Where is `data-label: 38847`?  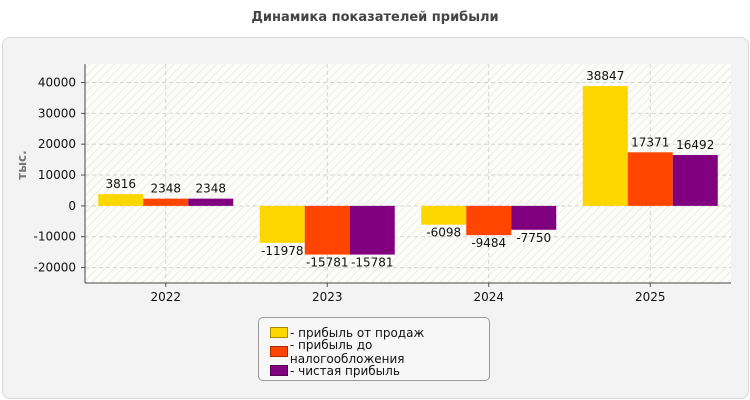 data-label: 38847 is located at coordinates (605, 76).